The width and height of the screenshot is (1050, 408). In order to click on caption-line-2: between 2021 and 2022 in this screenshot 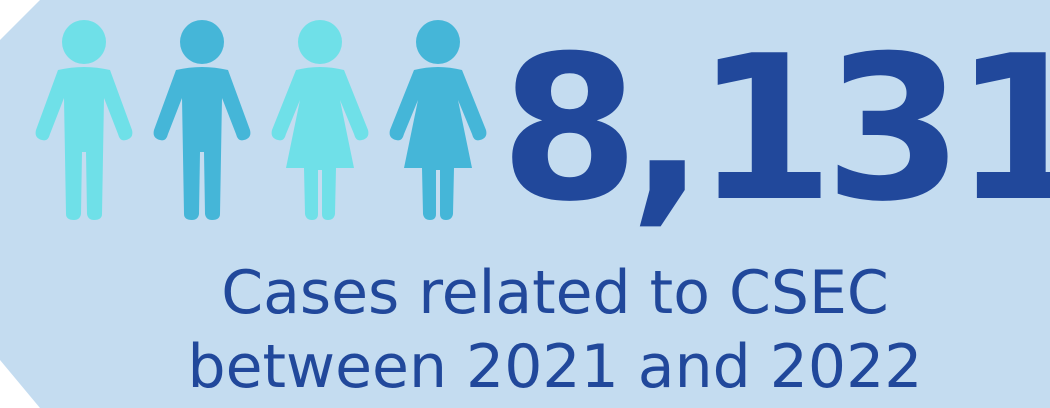, I will do `click(555, 367)`.